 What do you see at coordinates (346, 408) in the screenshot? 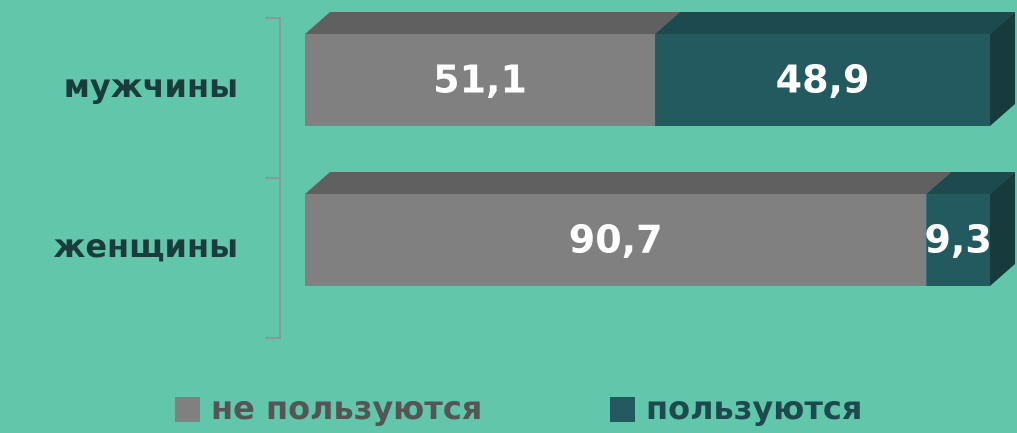
I see `legend-label: не пользуются` at bounding box center [346, 408].